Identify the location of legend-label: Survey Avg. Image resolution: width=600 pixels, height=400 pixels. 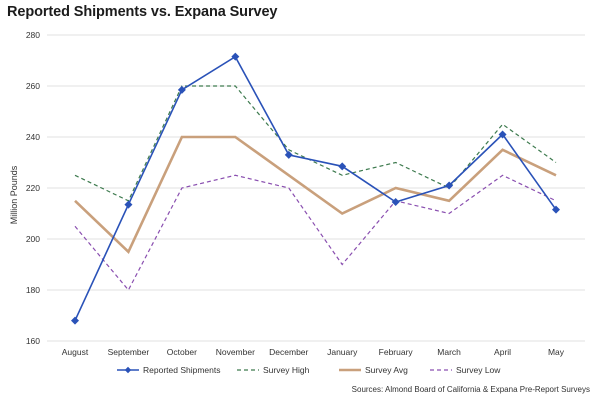
(386, 370).